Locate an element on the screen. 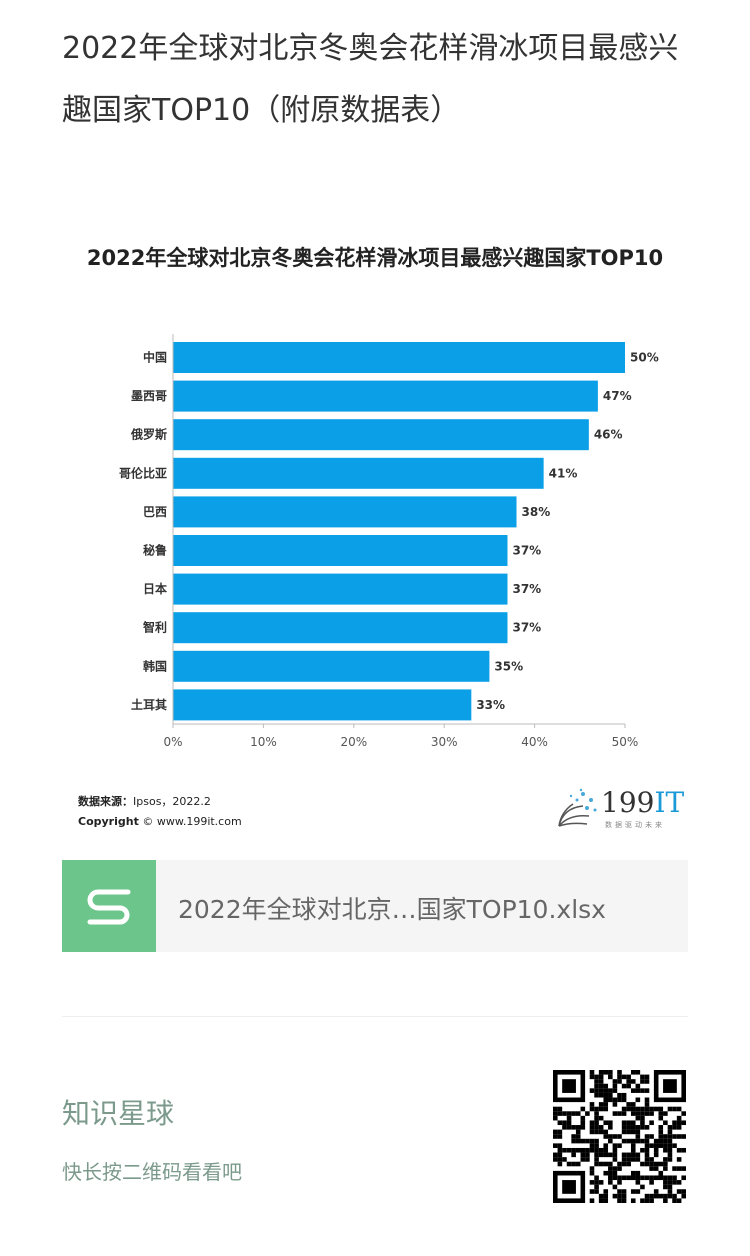 The height and width of the screenshot is (1256, 750). category-label: 墨西哥 is located at coordinates (149, 396).